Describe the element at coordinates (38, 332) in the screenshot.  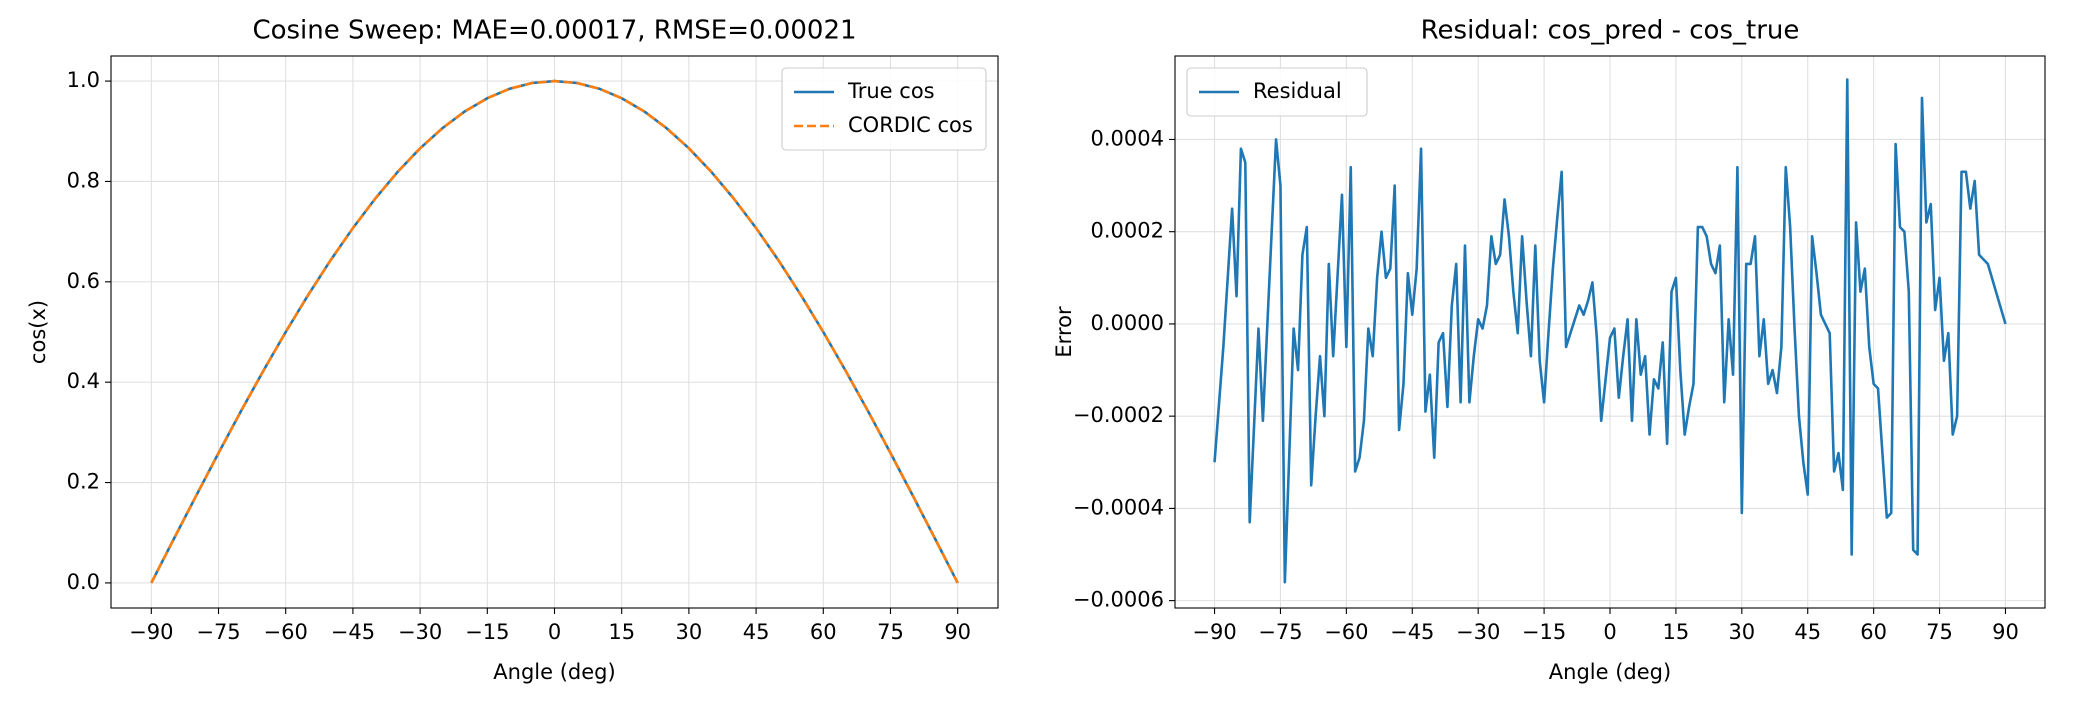
I see `y-axis-label: cos(x)` at that location.